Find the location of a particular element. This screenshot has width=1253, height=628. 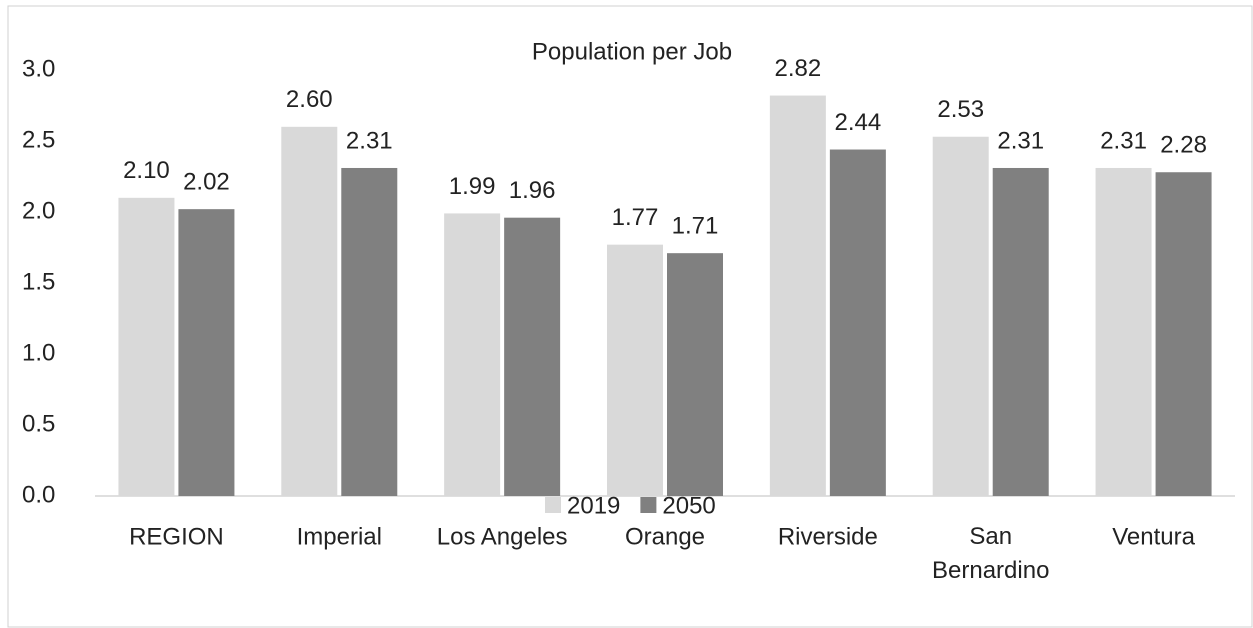

x-tick-label: REGION is located at coordinates (176, 536).